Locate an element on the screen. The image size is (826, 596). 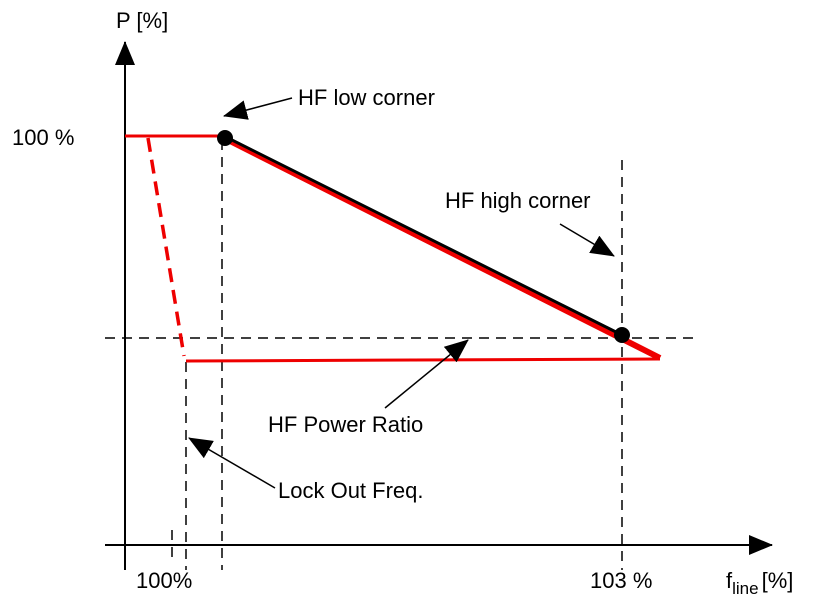
red-bottom is located at coordinates (423, 360).